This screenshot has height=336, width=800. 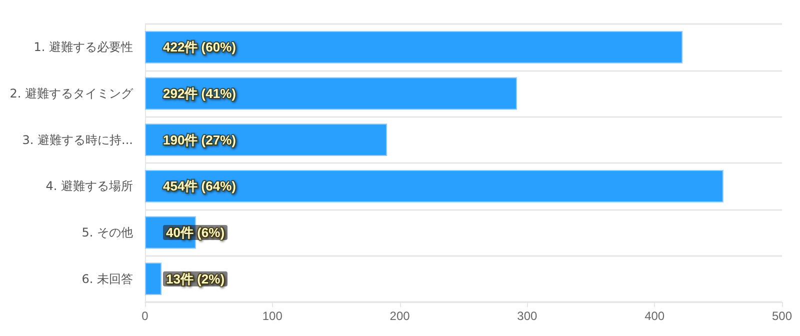 What do you see at coordinates (199, 93) in the screenshot?
I see `data-label: 292件 (41%)` at bounding box center [199, 93].